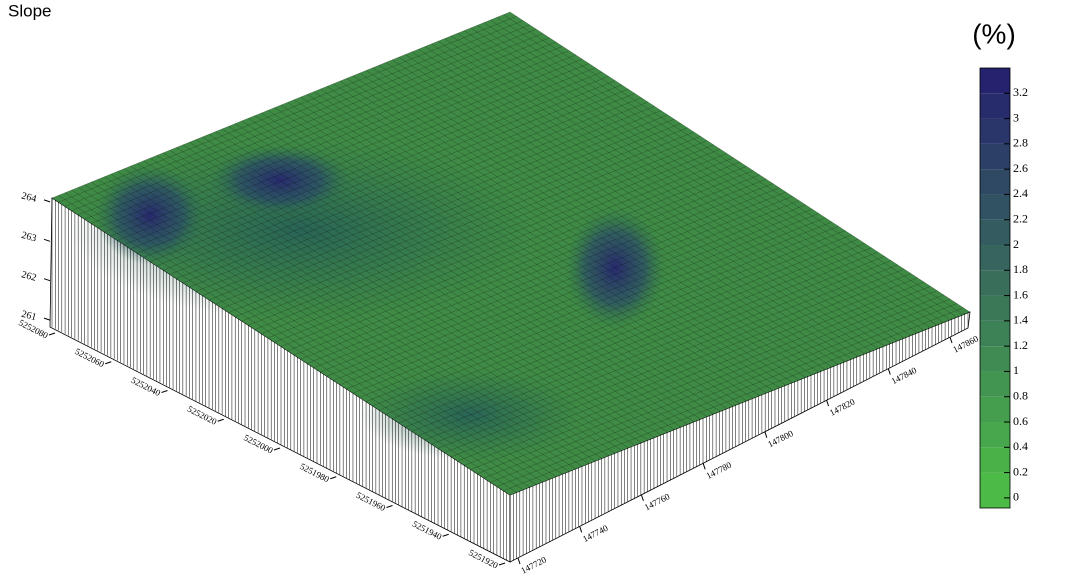  I want to click on x-tick-label: 147800, so click(780, 438).